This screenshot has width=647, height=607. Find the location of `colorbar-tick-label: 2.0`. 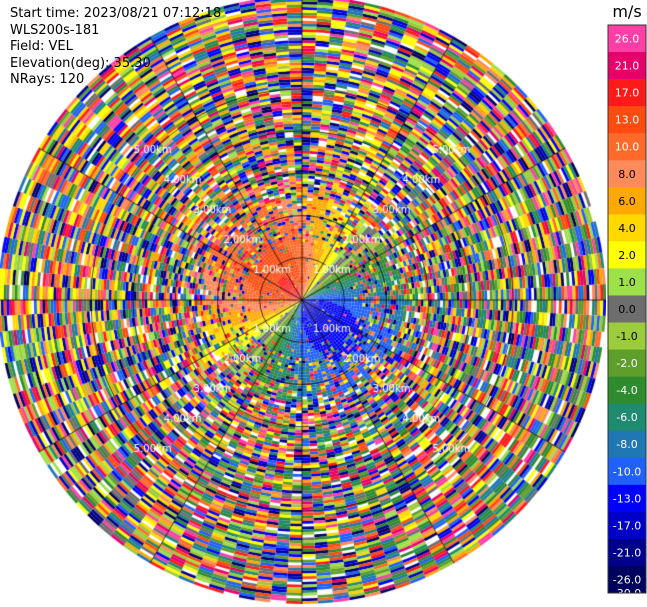

colorbar-tick-label: 2.0 is located at coordinates (627, 255).